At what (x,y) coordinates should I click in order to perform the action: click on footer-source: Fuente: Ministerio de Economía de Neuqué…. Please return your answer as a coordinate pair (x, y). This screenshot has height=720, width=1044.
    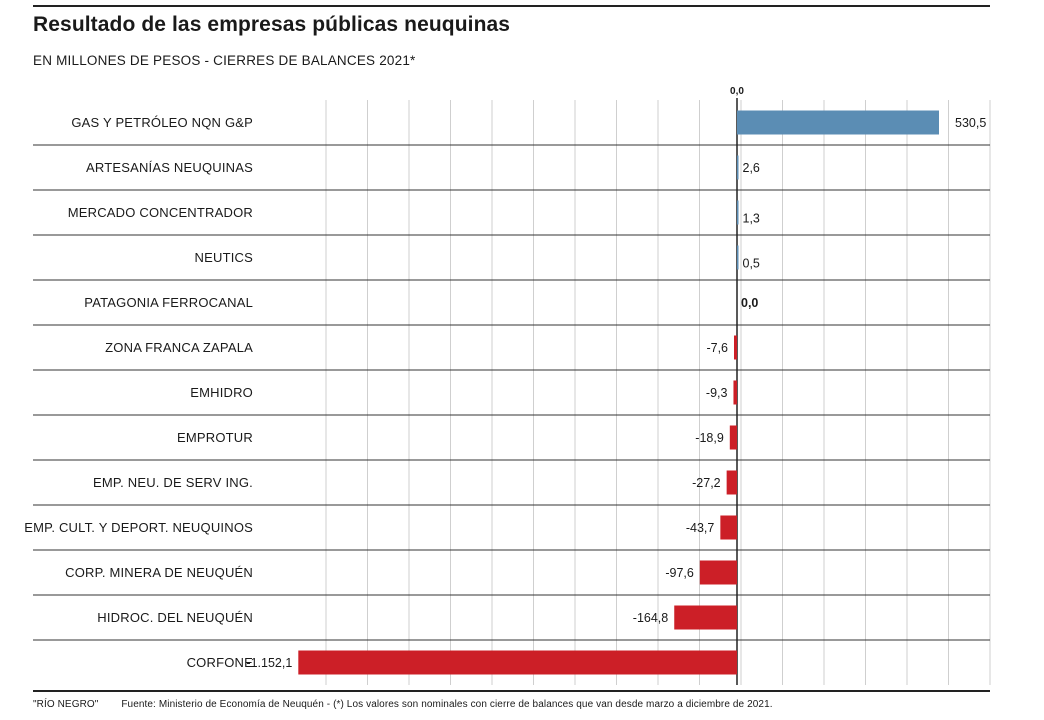
    Looking at the image, I should click on (447, 704).